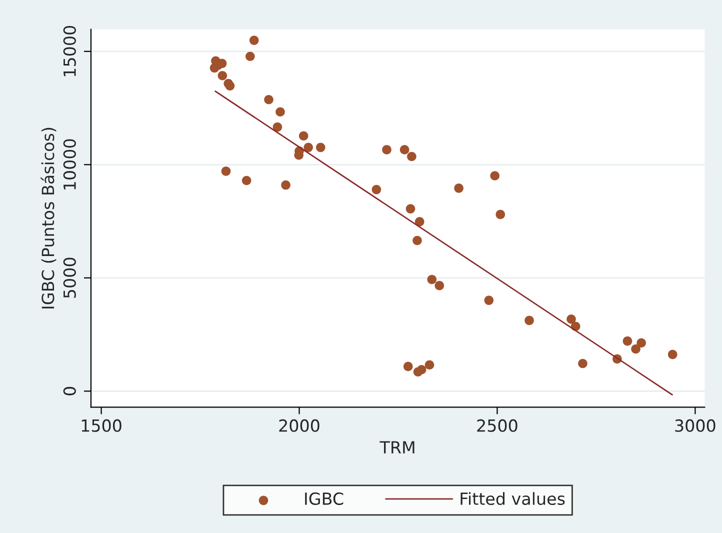 The image size is (722, 533). What do you see at coordinates (69, 278) in the screenshot?
I see `y-tick-label: 5000` at bounding box center [69, 278].